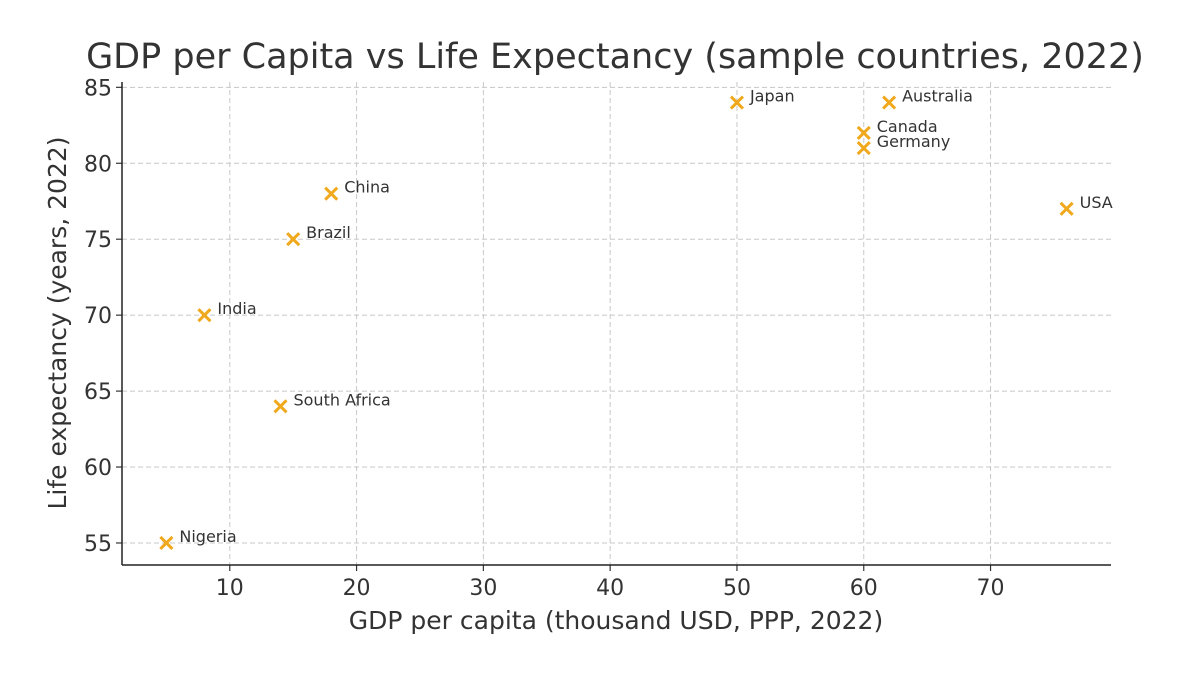 The height and width of the screenshot is (675, 1200). I want to click on x-marker-nigeria, so click(166, 543).